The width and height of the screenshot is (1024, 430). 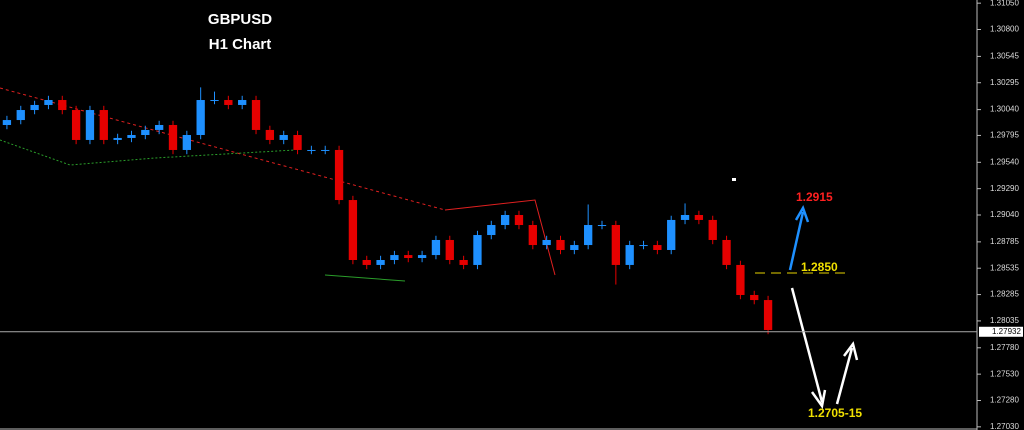 What do you see at coordinates (1004, 400) in the screenshot?
I see `y-tick-label: 1.27280` at bounding box center [1004, 400].